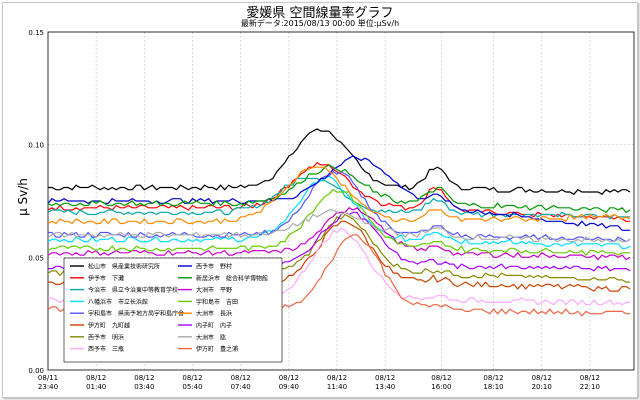 The image size is (640, 400). I want to click on x-tick-time: 20:10, so click(542, 387).